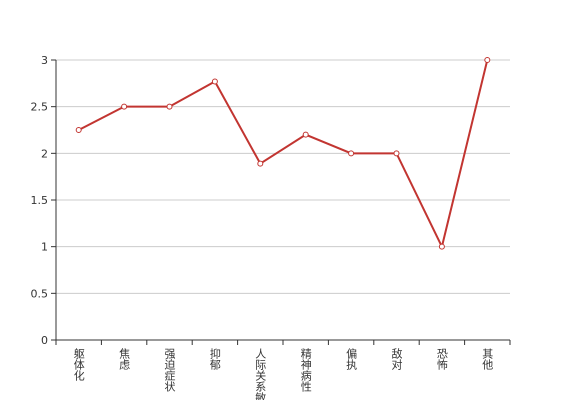  Describe the element at coordinates (396, 358) in the screenshot. I see `x-tick-label: 敌对` at that location.